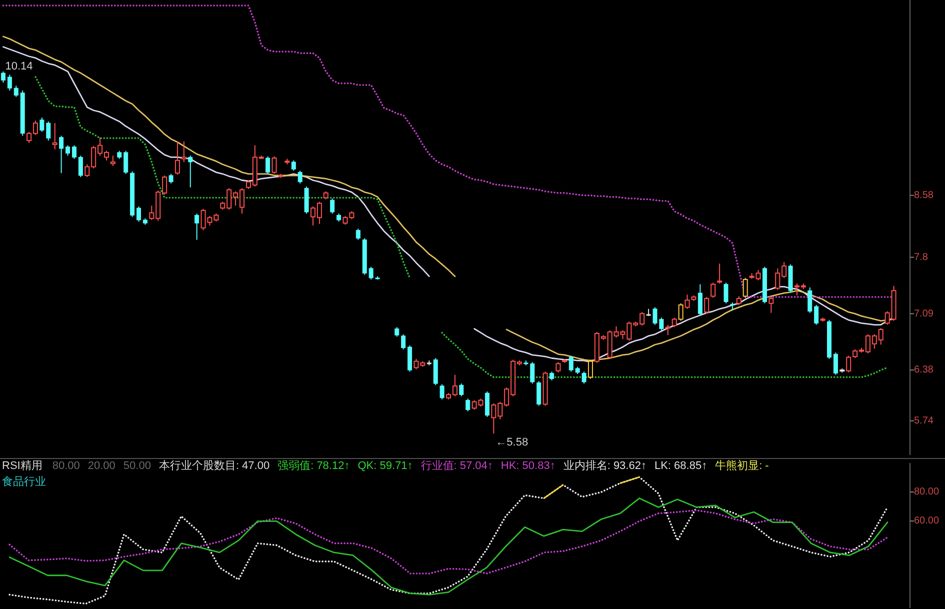 This screenshot has width=945, height=609. What do you see at coordinates (512, 442) in the screenshot?
I see `note: ←5.58` at bounding box center [512, 442].